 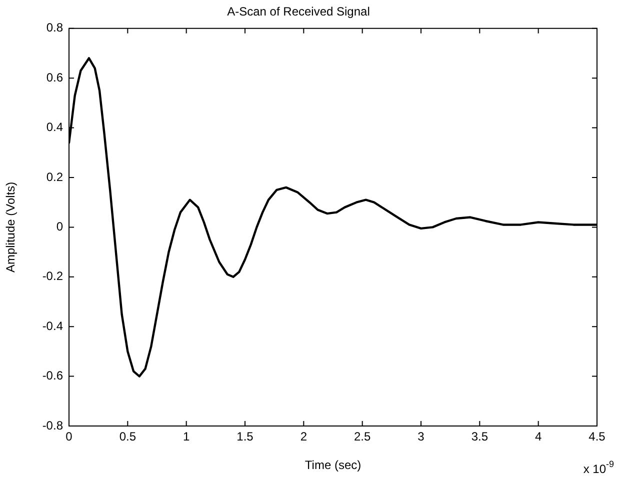 What do you see at coordinates (245, 437) in the screenshot?
I see `x-tick-label: 1.5` at bounding box center [245, 437].